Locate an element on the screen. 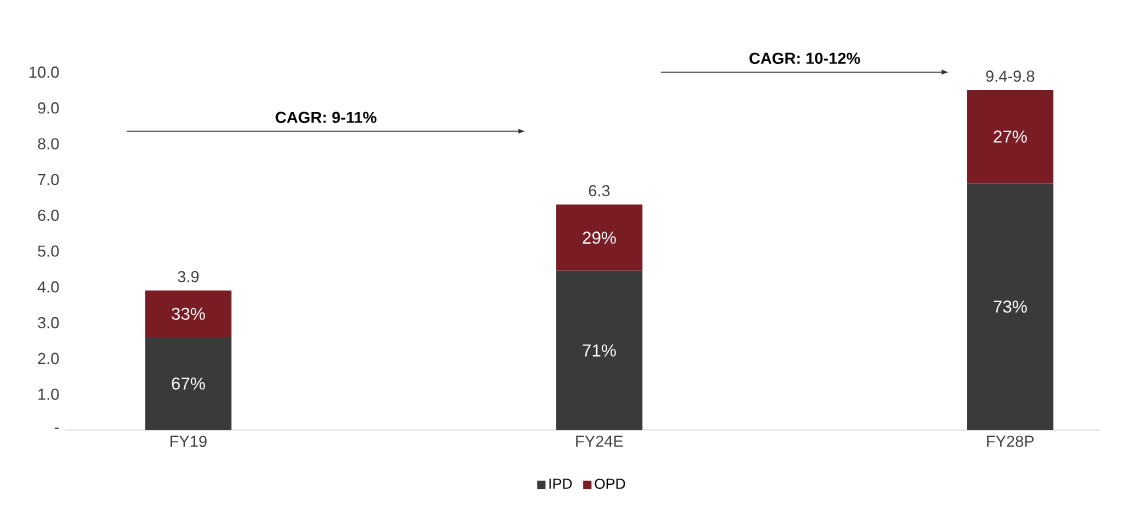 This screenshot has height=517, width=1141. text: CAGR: 10-12% is located at coordinates (805, 58).